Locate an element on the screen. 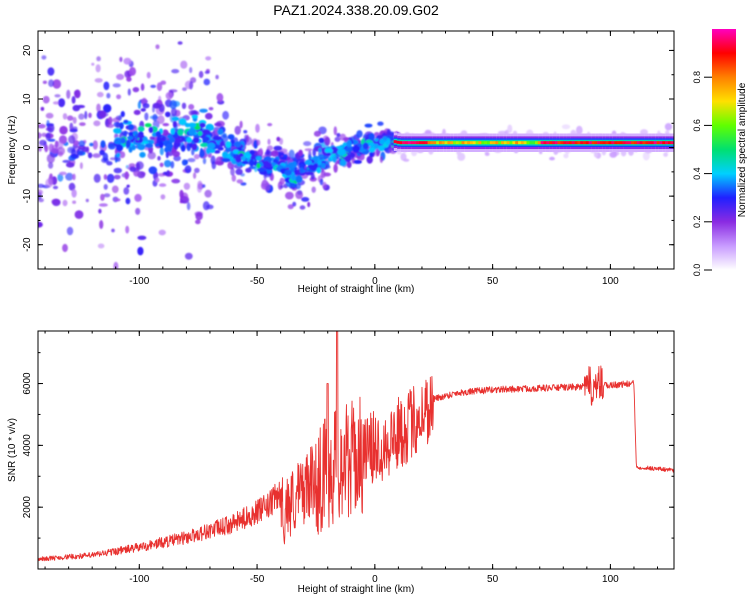 The height and width of the screenshot is (605, 750). x-tick-label: 0 is located at coordinates (375, 281).